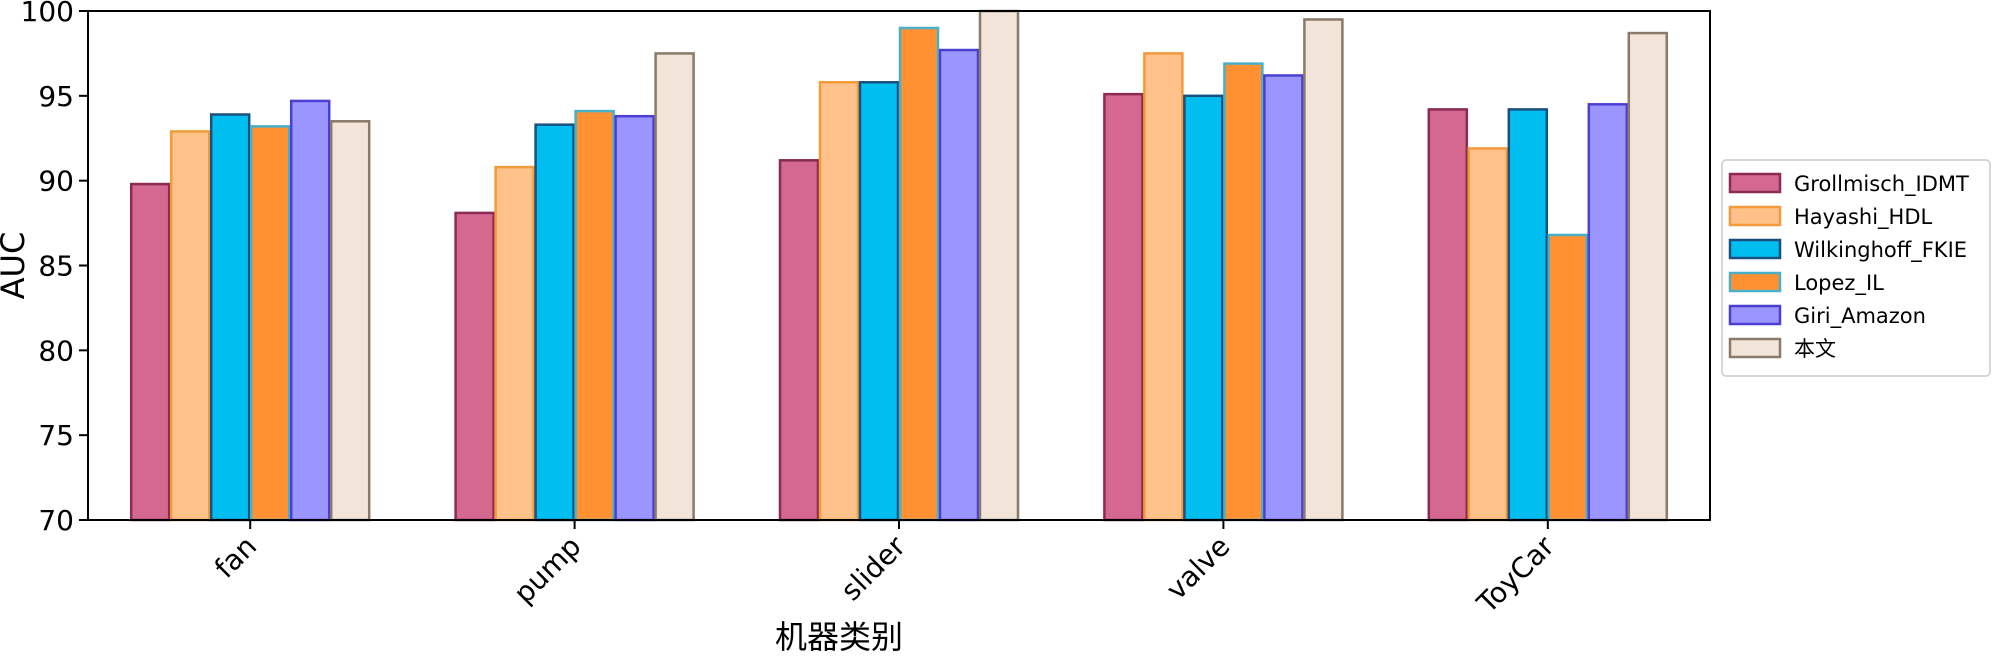 This screenshot has height=657, width=2000. I want to click on x-tick-label: valve, so click(1198, 568).